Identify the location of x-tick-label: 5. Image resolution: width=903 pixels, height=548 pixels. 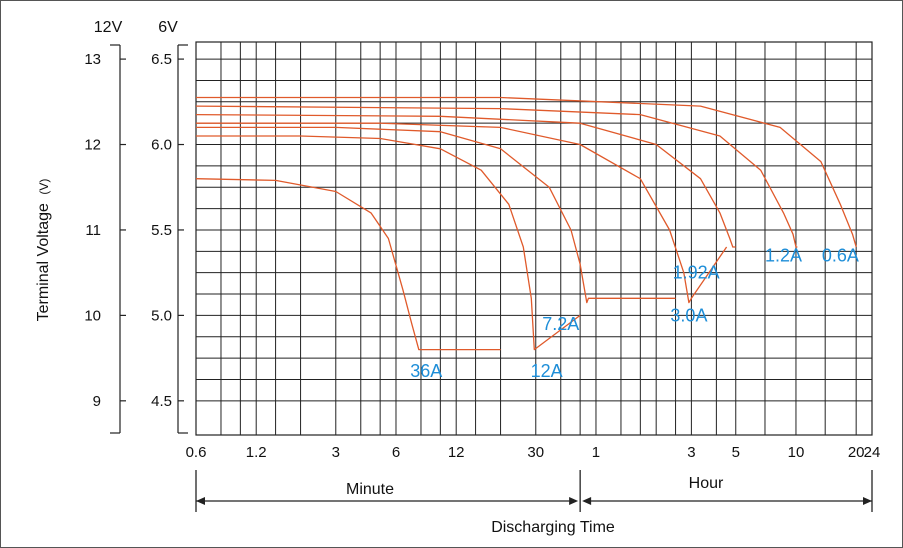
(736, 452).